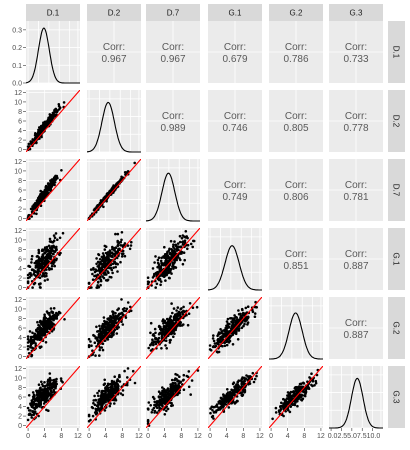 This screenshot has height=450, width=410. I want to click on panel: Corr:0.781, so click(356, 190).